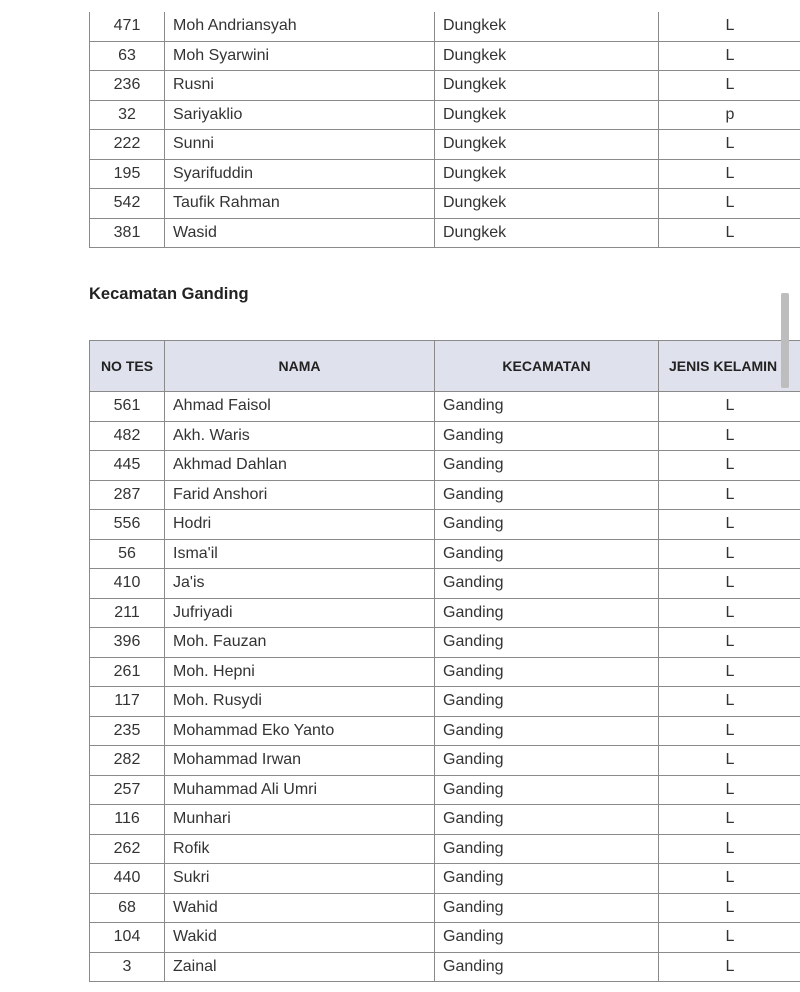  What do you see at coordinates (127, 144) in the screenshot?
I see `no-tes-cell: 222` at bounding box center [127, 144].